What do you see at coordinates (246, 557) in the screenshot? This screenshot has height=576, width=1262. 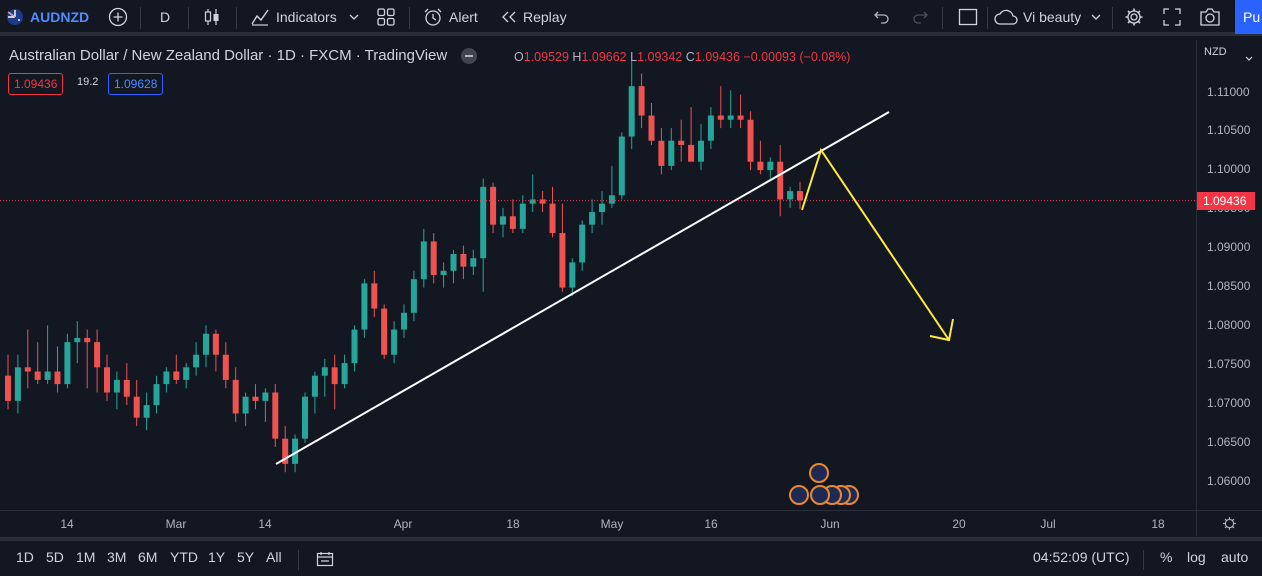 I see `range-button-5y: 5Y` at bounding box center [246, 557].